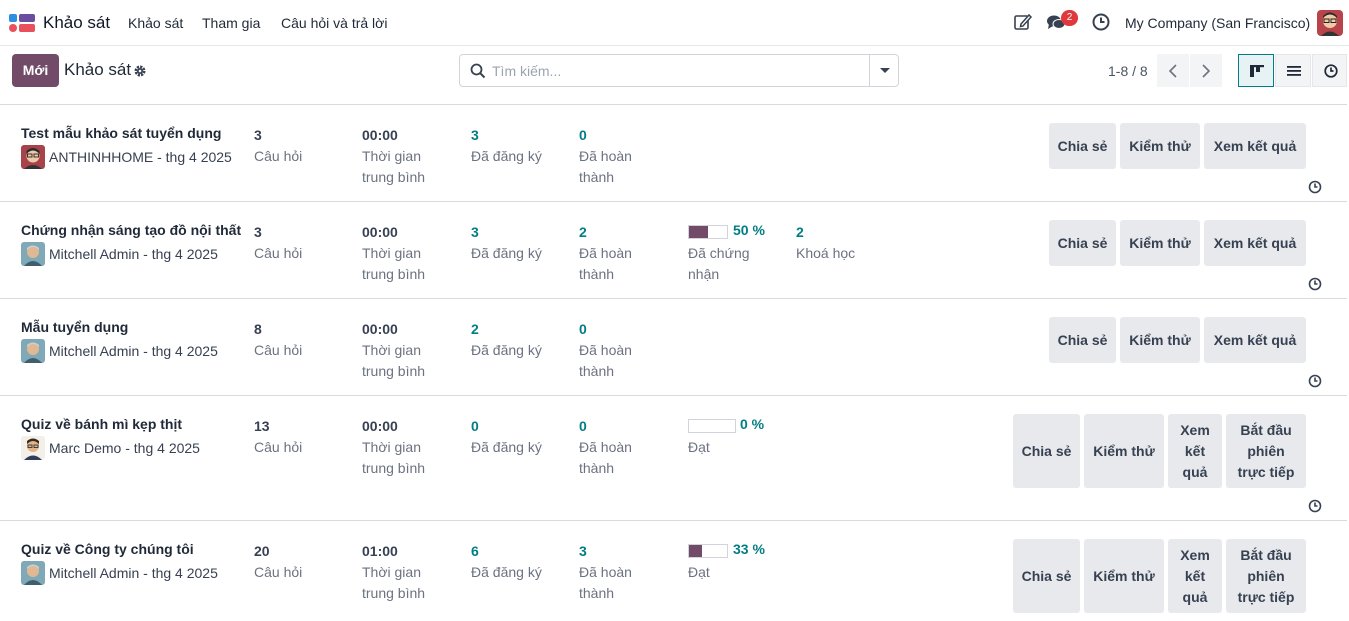  What do you see at coordinates (605, 572) in the screenshot?
I see `completed-stat: 3 Đã hoàn thành` at bounding box center [605, 572].